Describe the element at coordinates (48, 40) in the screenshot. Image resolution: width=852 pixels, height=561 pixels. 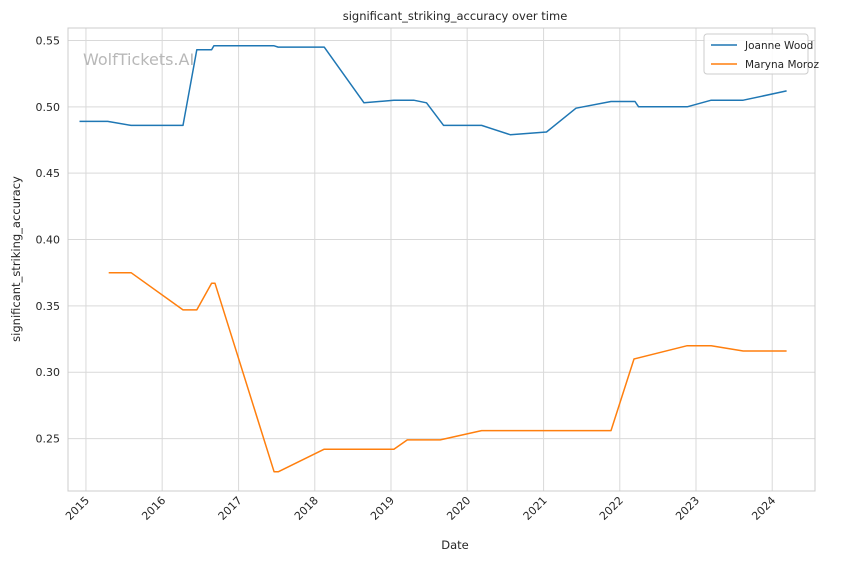
I see `y-tick-label: 0.55` at that location.